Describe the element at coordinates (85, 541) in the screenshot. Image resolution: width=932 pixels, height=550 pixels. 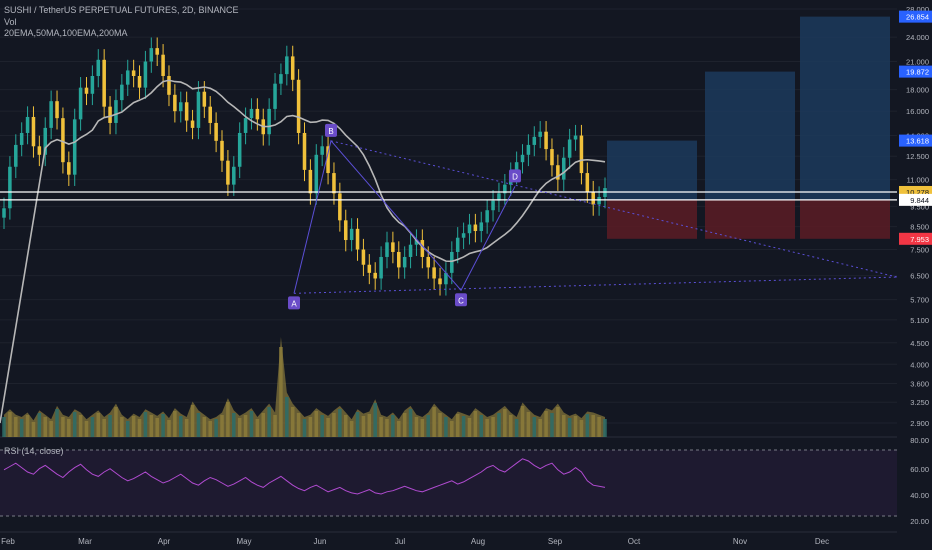
I see `time-tick-label: Mar` at that location.